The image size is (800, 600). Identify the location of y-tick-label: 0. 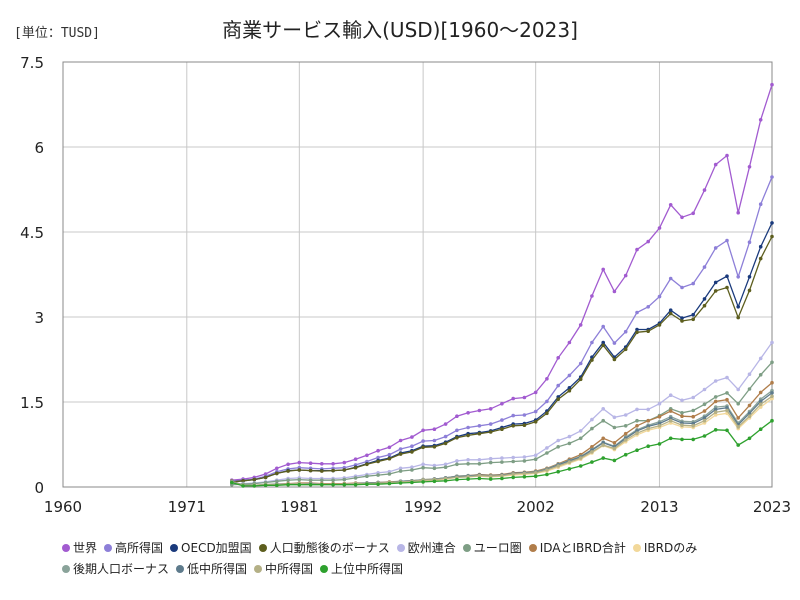
(39, 488).